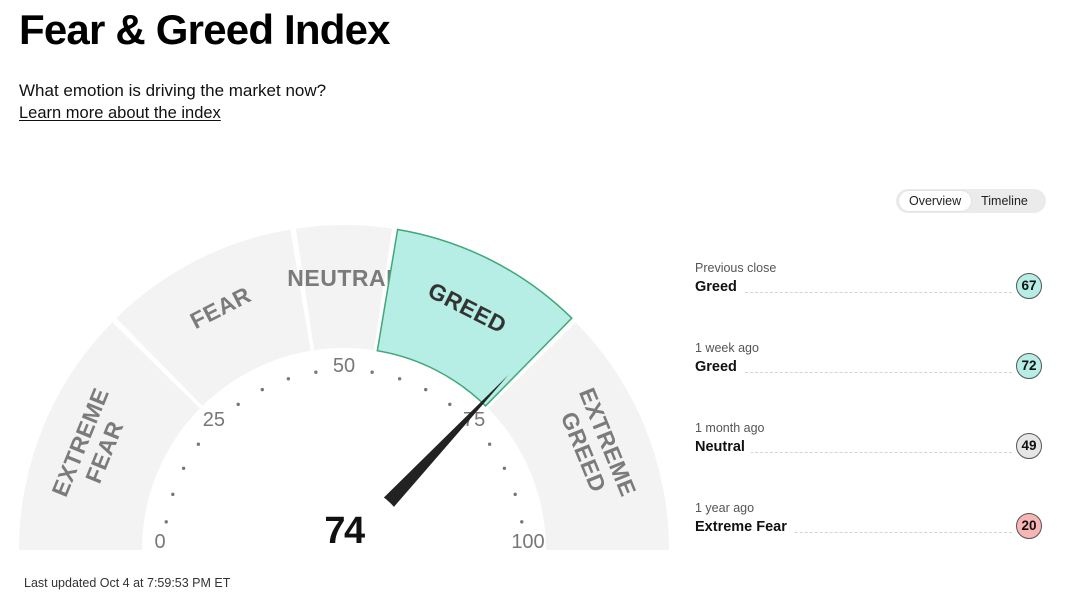 This screenshot has width=1066, height=603. I want to click on gauge-segment-neutral, so click(344, 288).